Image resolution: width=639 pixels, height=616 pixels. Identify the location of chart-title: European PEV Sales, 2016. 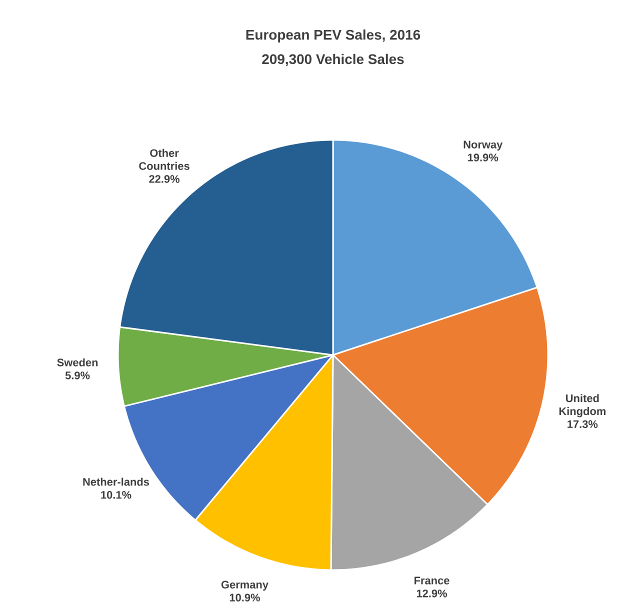
(333, 35).